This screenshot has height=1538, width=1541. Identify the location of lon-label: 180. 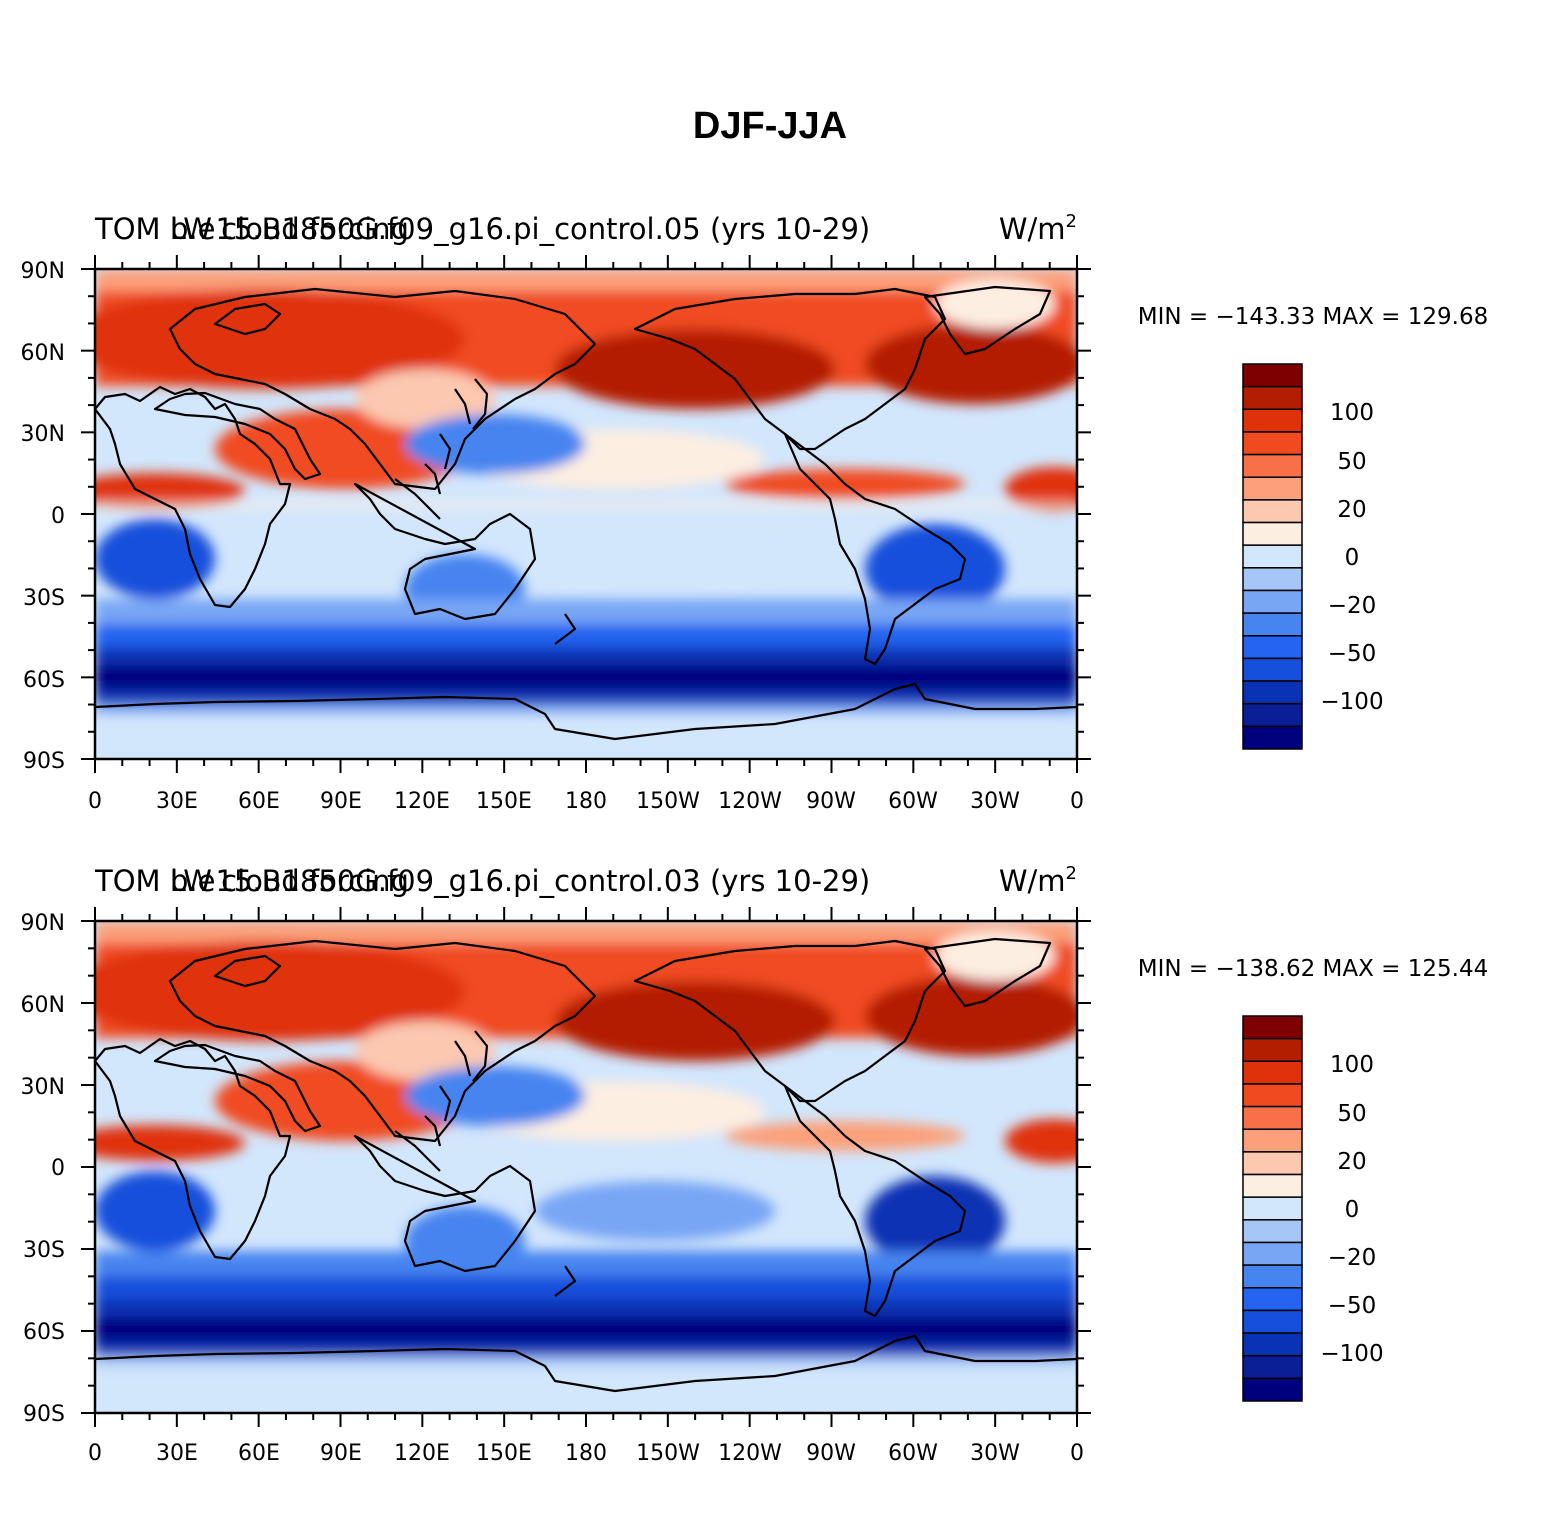
(586, 1453).